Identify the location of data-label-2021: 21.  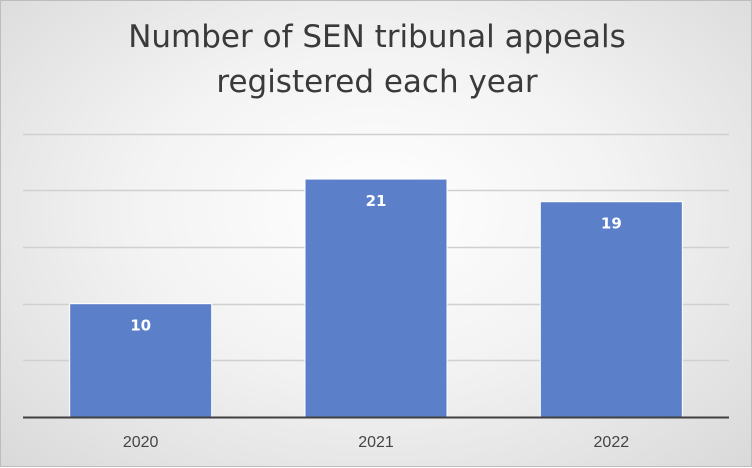
(376, 201).